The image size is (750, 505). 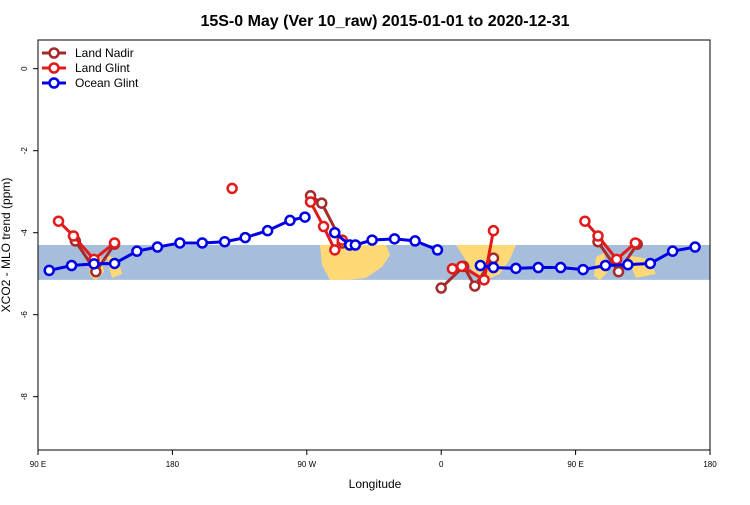 What do you see at coordinates (6, 245) in the screenshot?
I see `y-axis-label: XCO2 - MLO trend (ppm)` at bounding box center [6, 245].